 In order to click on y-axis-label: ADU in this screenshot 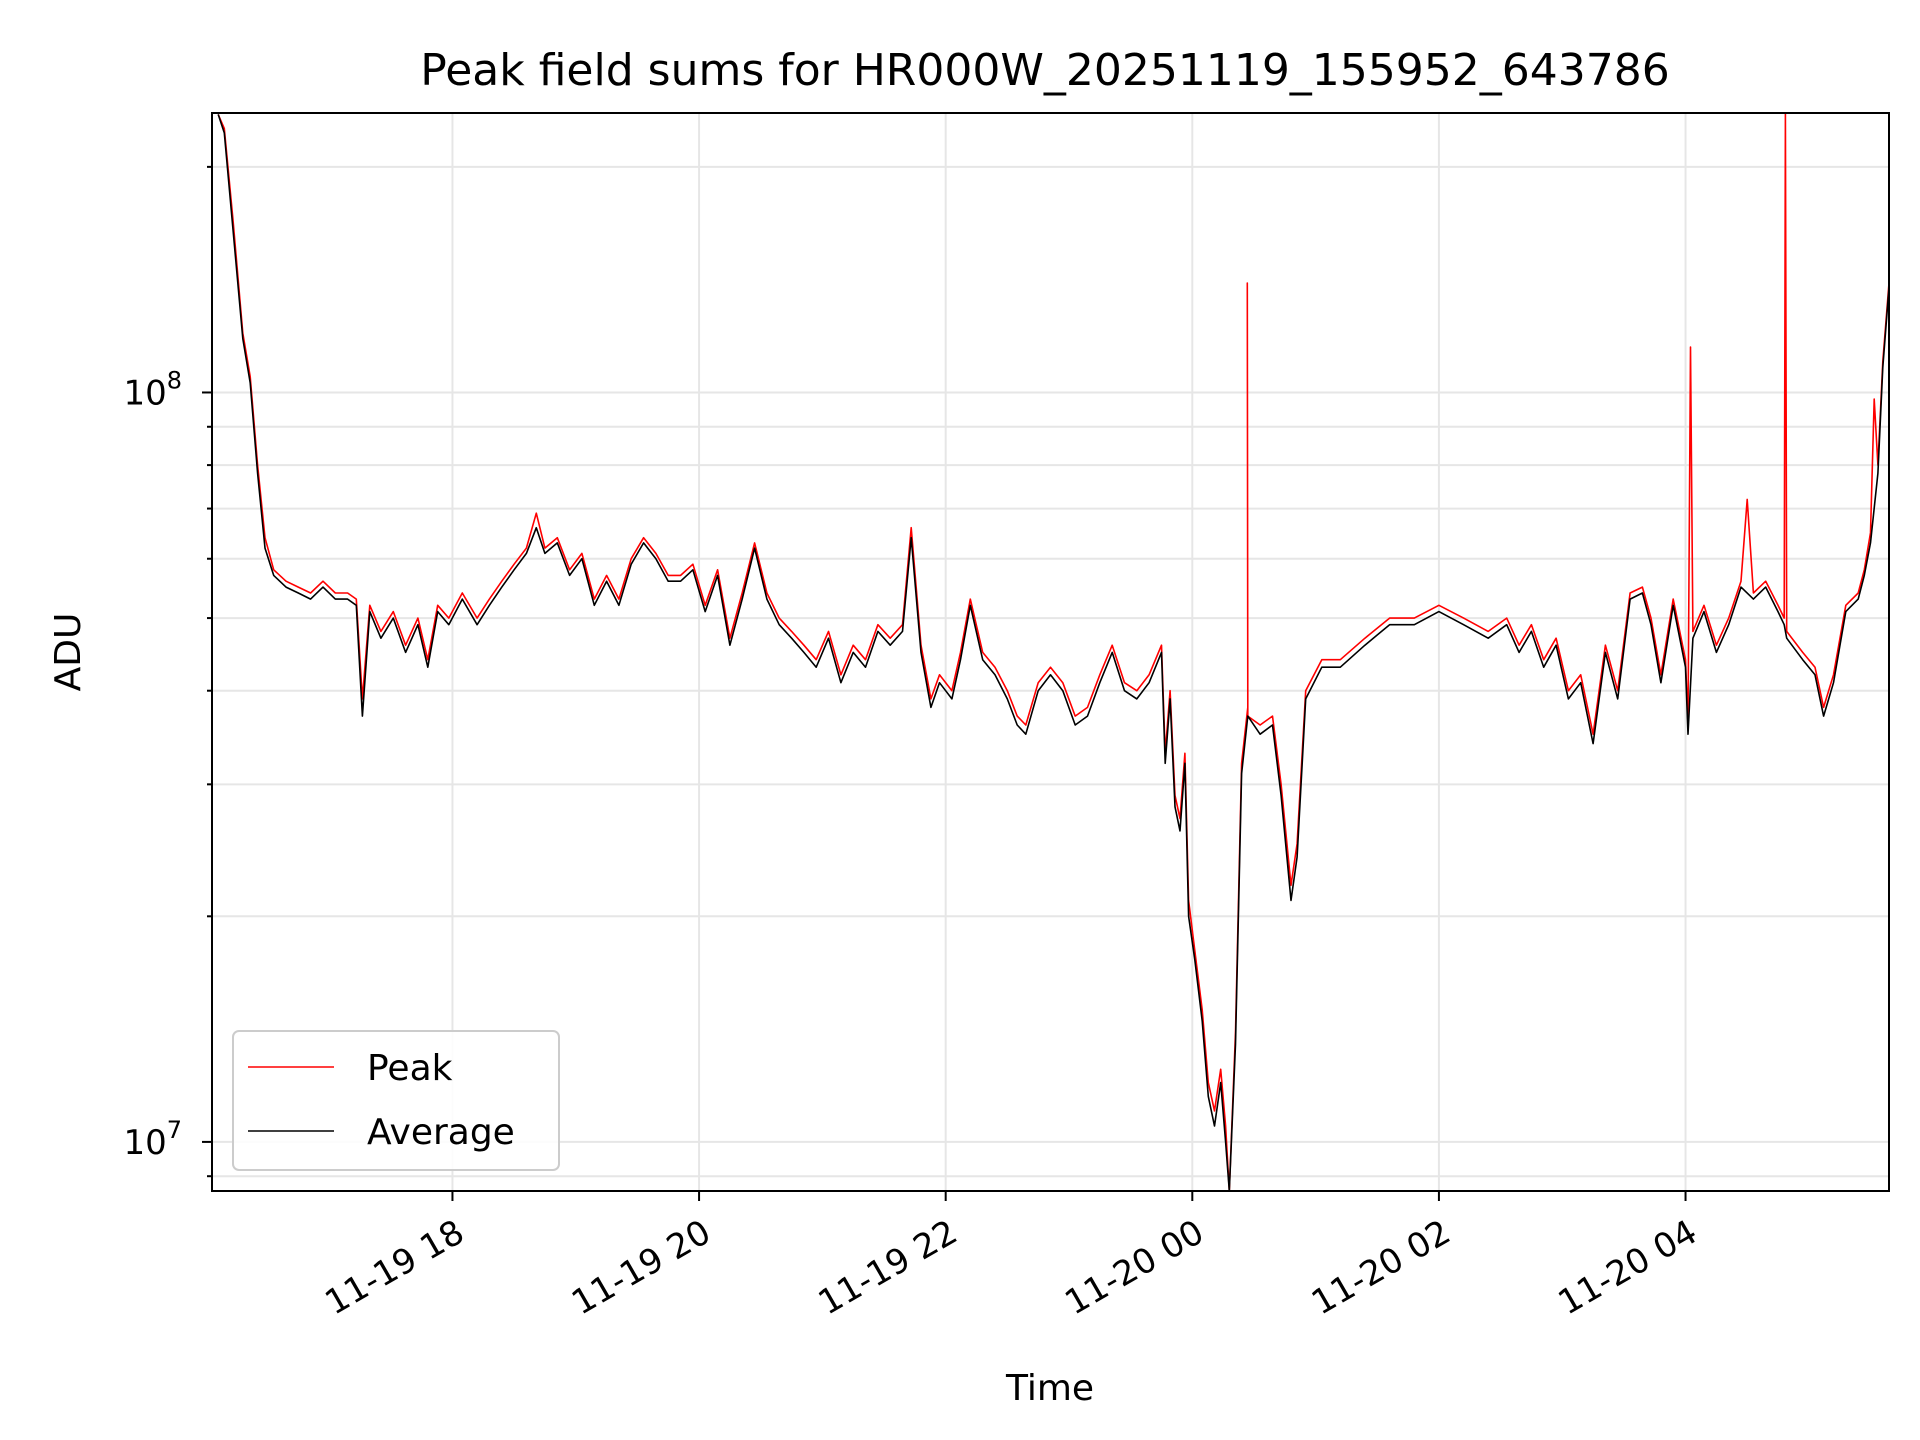, I will do `click(68, 652)`.